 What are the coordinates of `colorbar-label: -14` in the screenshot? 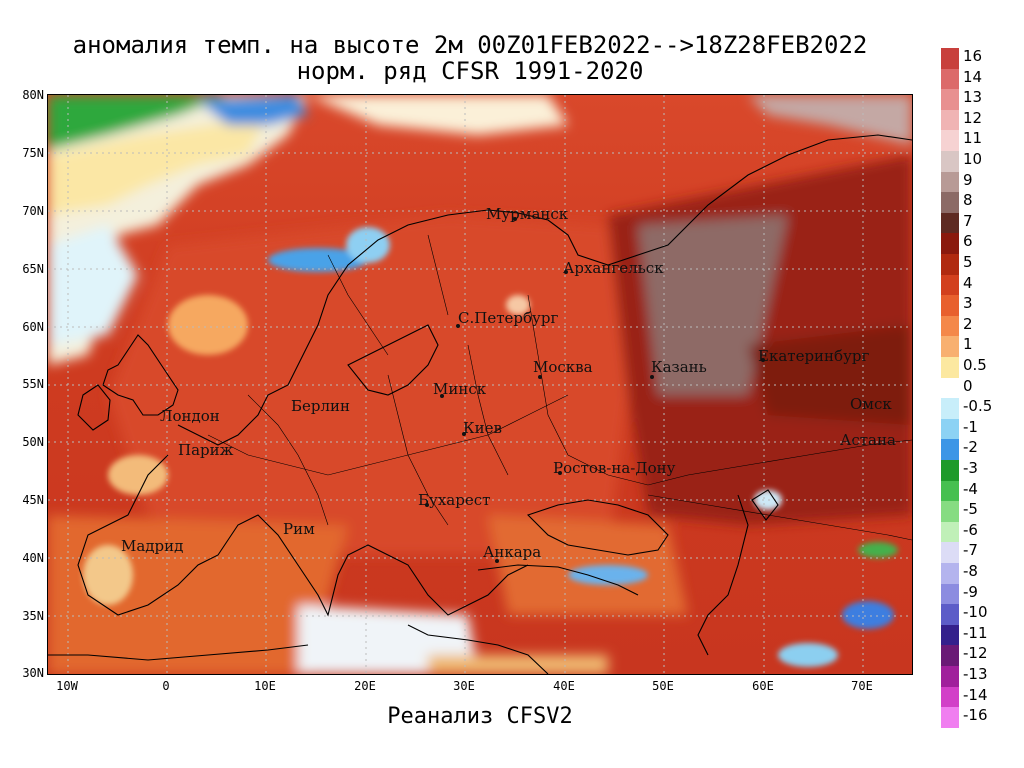 It's located at (975, 694).